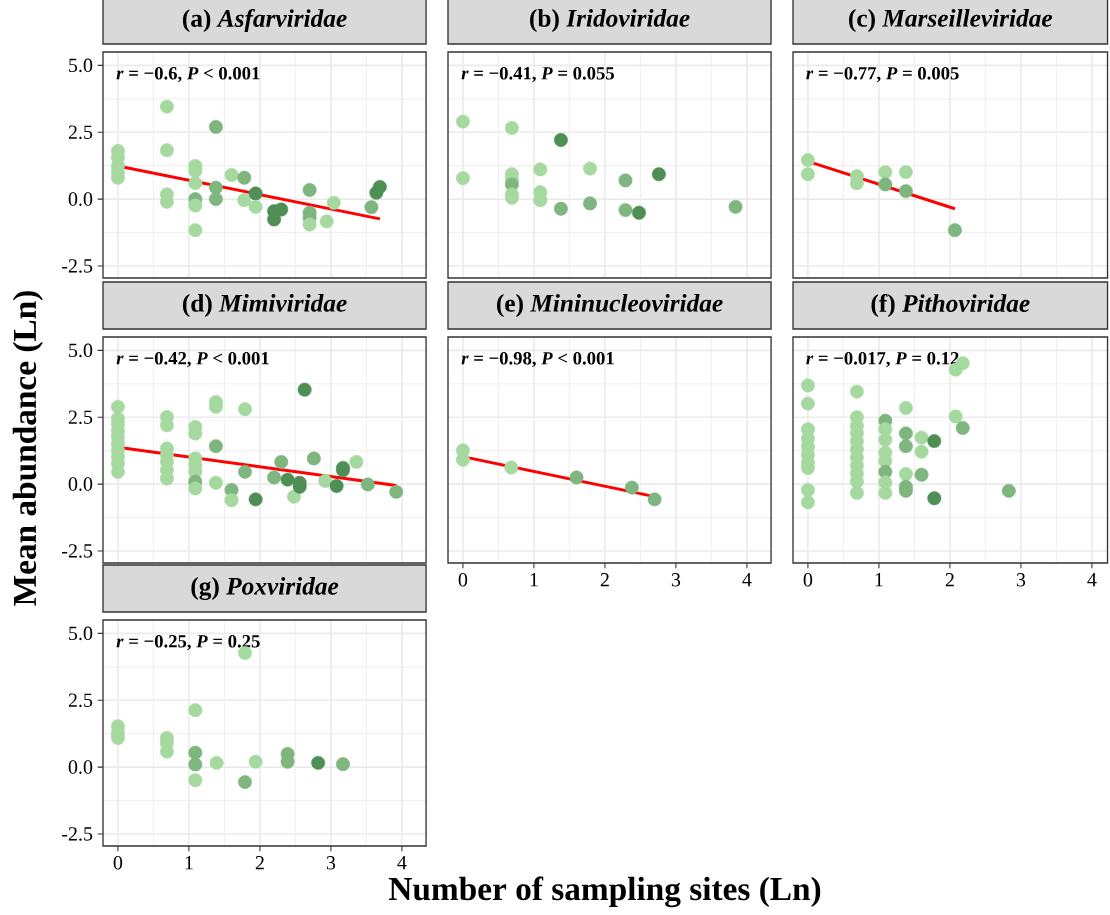 This screenshot has height=915, width=1110. I want to click on chart-title: (g) Poxviridae, so click(265, 588).